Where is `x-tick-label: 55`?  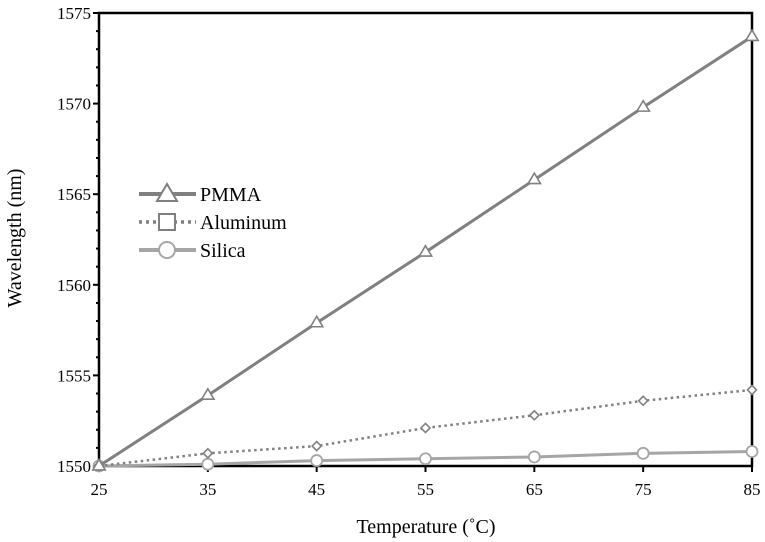
x-tick-label: 55 is located at coordinates (425, 489).